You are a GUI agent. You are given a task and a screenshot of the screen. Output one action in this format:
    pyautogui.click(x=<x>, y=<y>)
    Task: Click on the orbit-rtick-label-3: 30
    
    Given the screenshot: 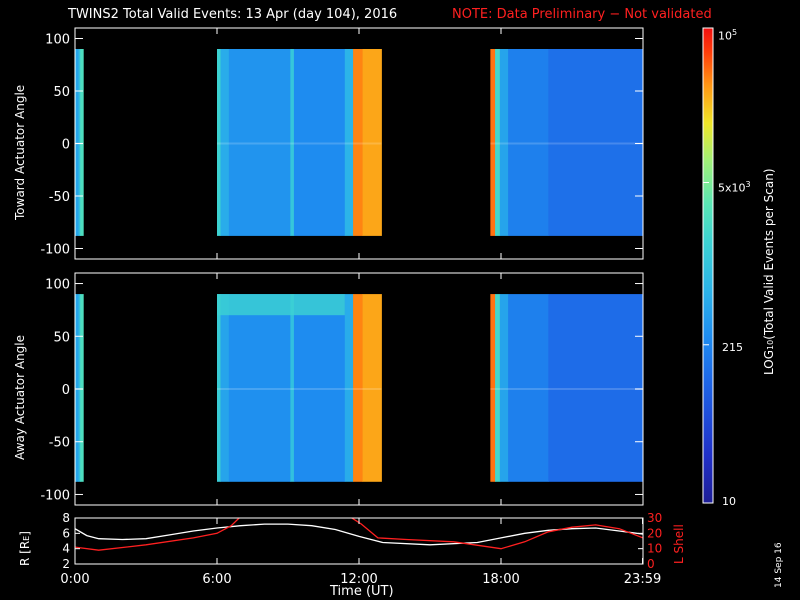 What is the action you would take?
    pyautogui.click(x=654, y=518)
    